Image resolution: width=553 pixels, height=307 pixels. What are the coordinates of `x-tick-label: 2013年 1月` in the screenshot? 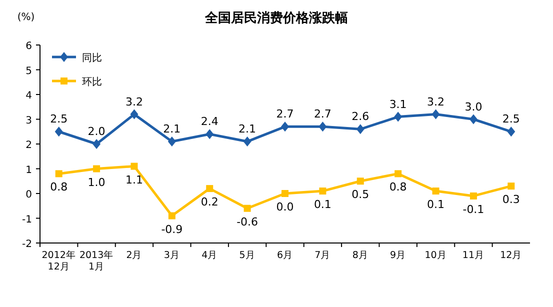 It's located at (96, 260).